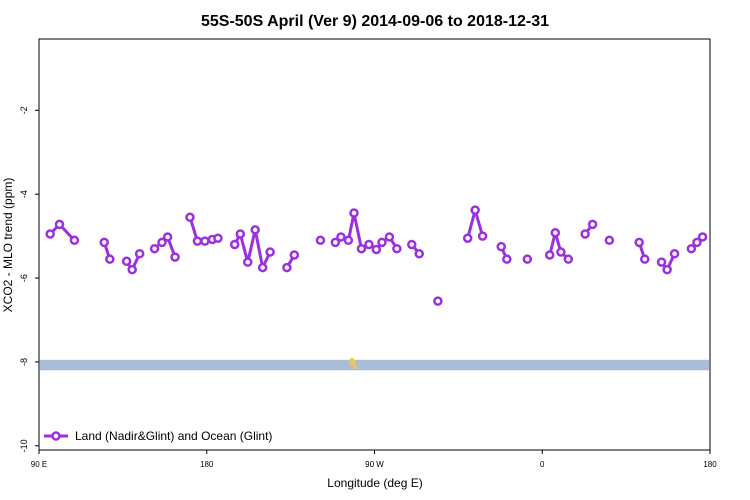  I want to click on x-axis-label: Longitude (deg E), so click(374, 483).